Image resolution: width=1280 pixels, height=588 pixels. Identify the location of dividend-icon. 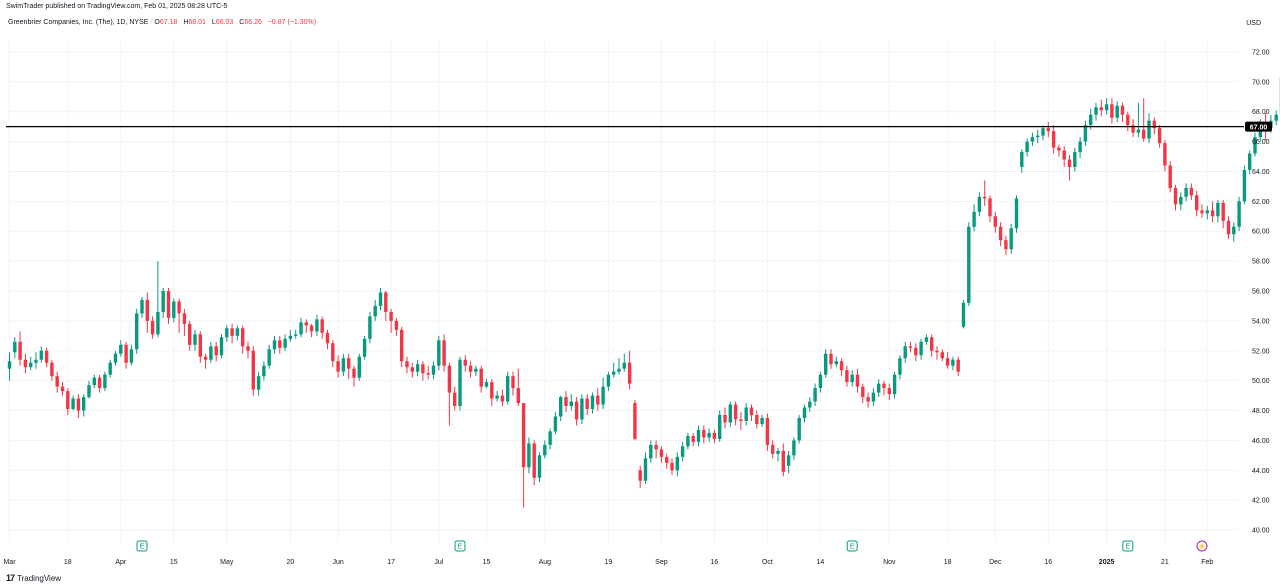
(1202, 546).